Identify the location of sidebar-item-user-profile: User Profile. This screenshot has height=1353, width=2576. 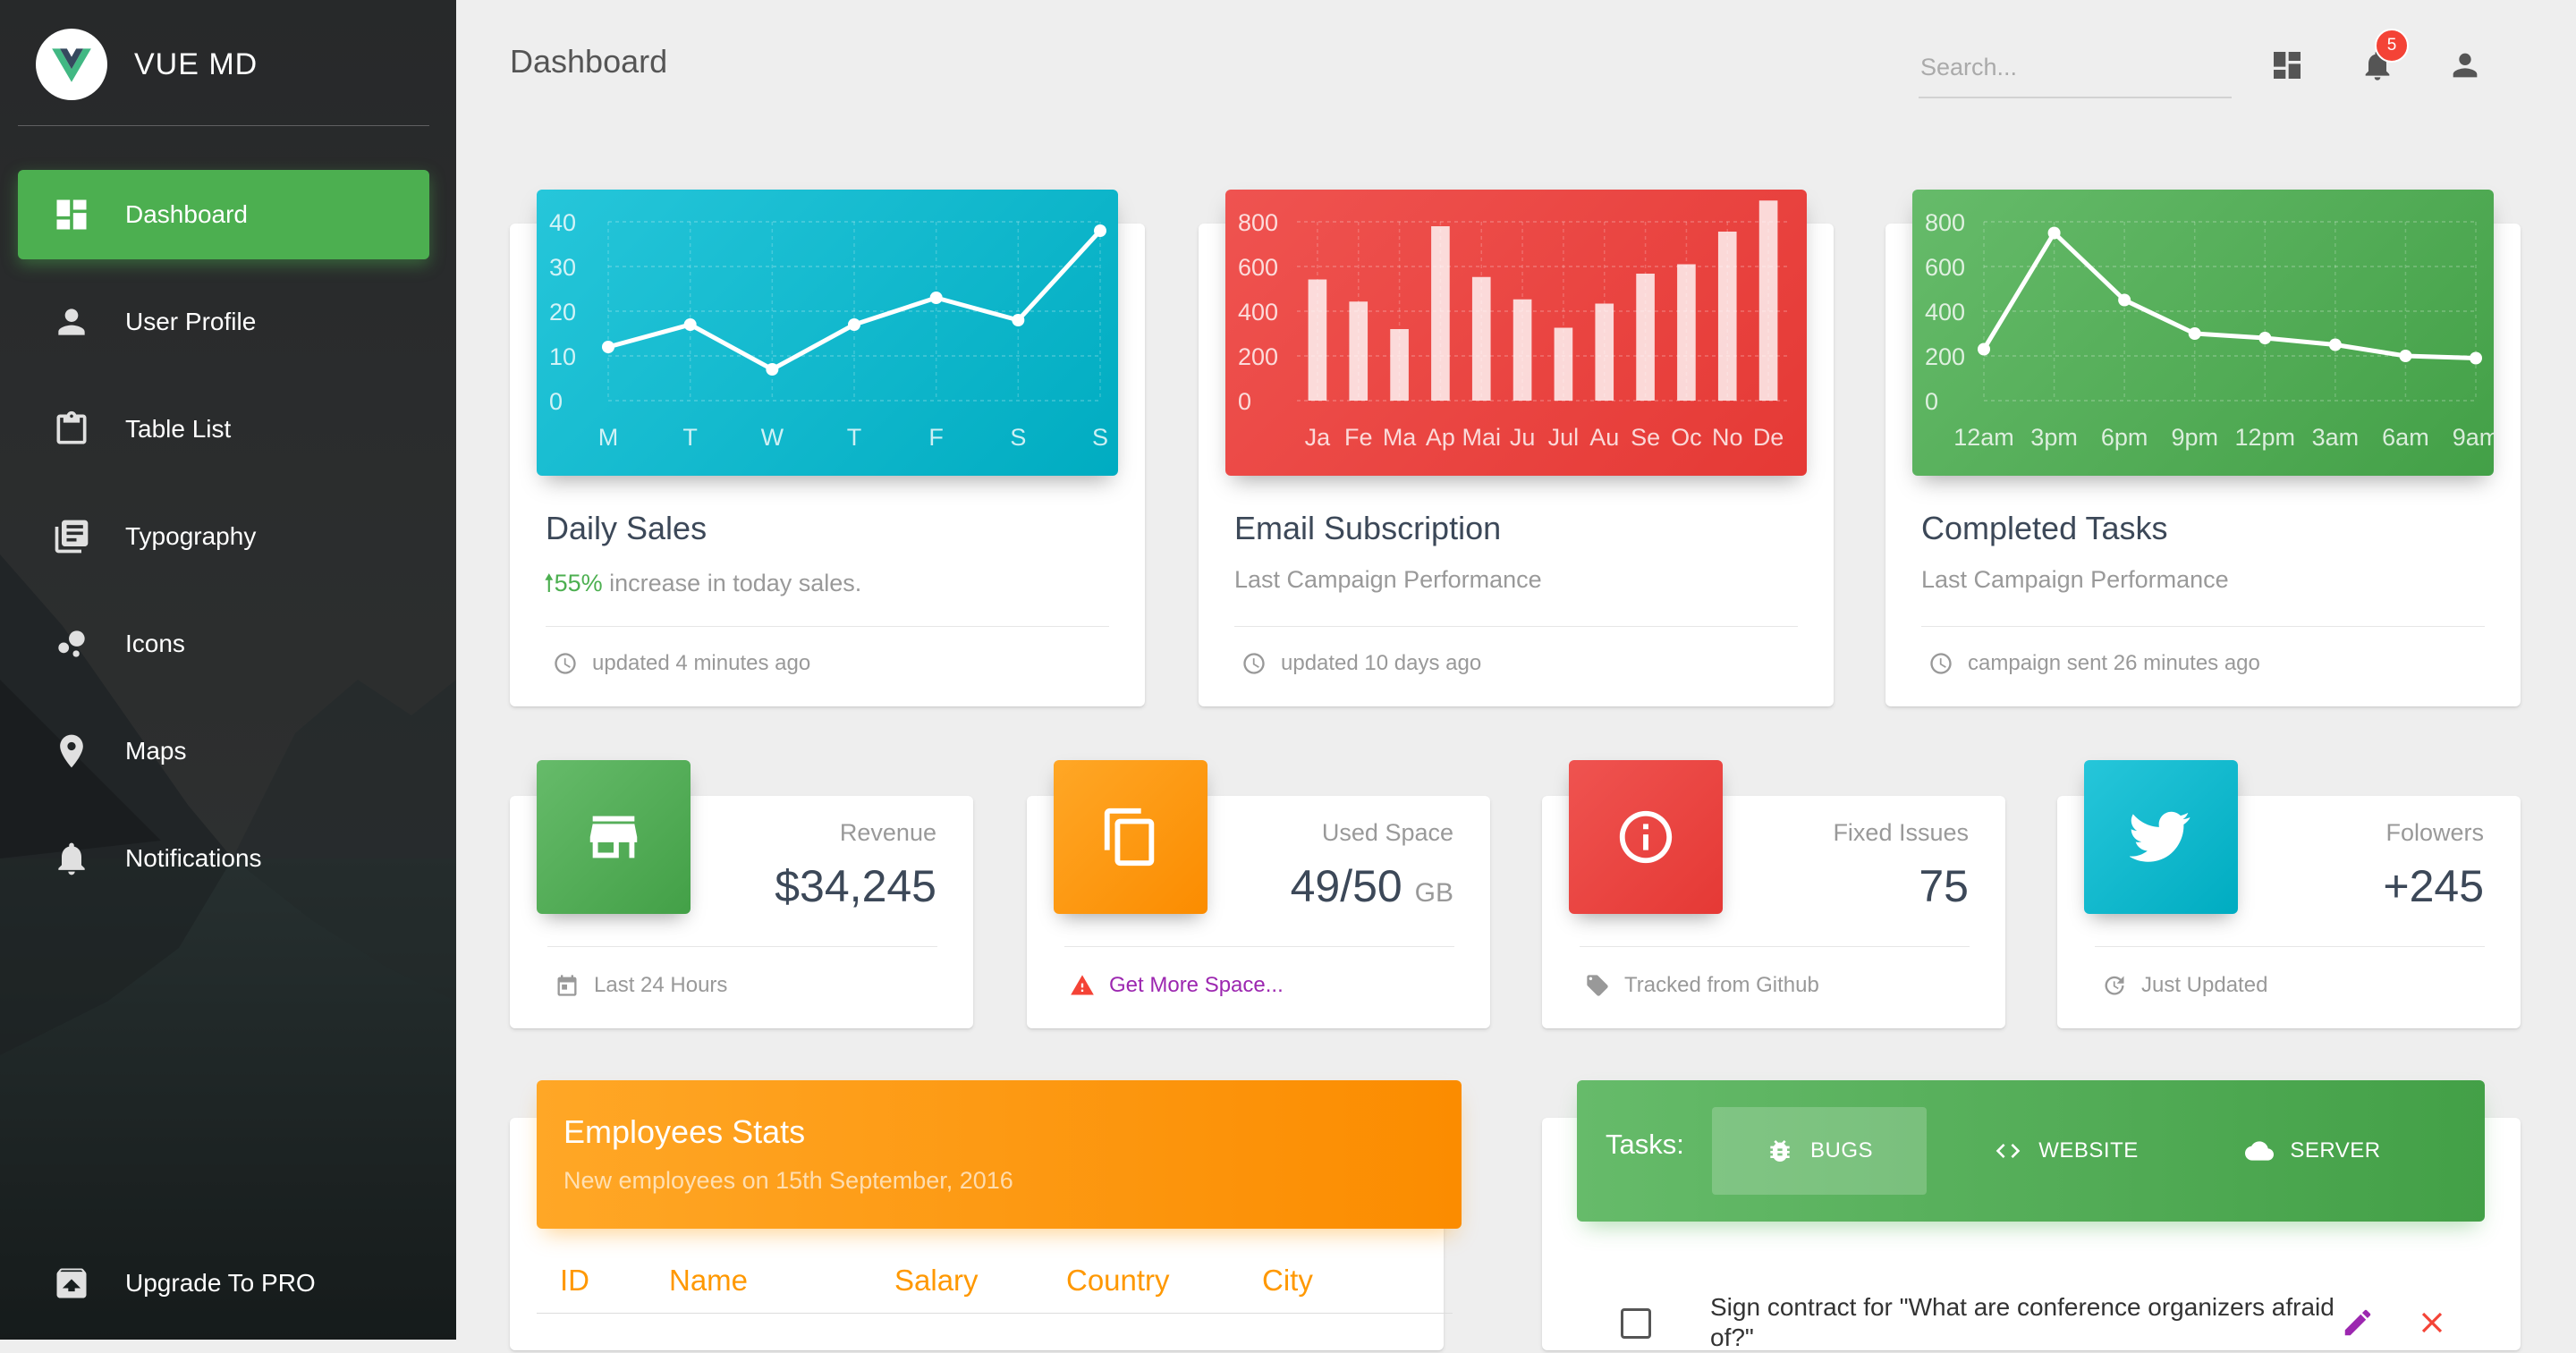
(223, 322).